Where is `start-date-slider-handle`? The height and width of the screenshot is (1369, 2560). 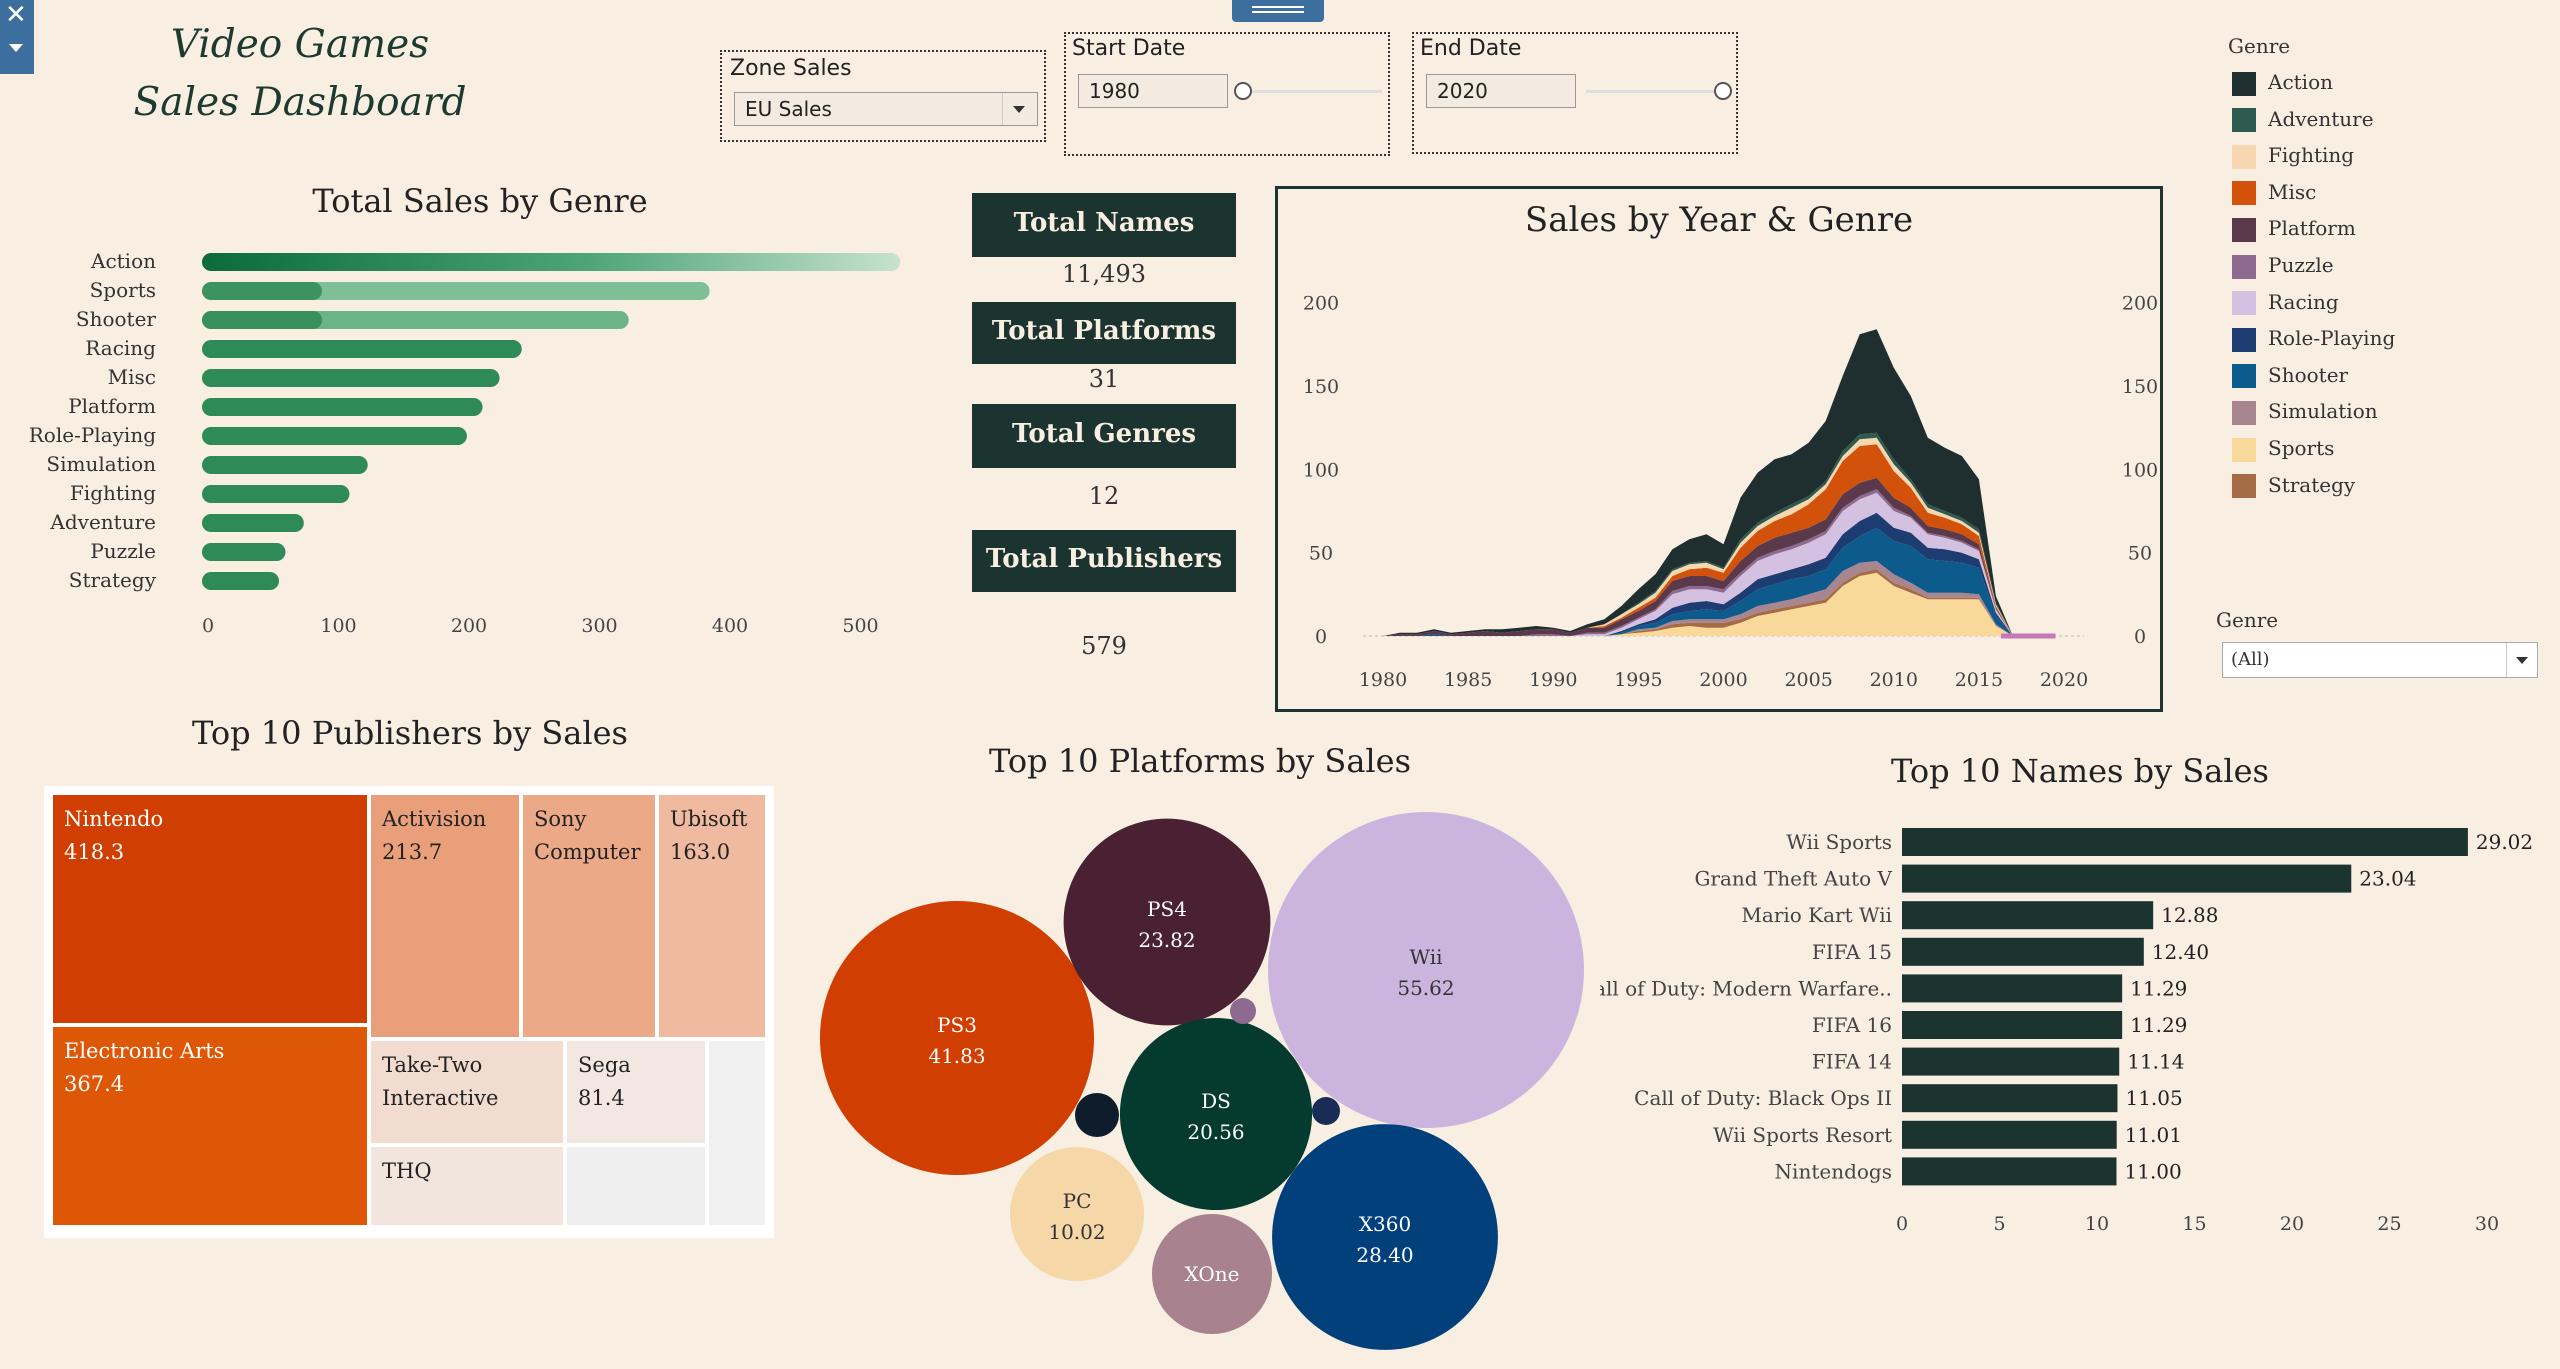 start-date-slider-handle is located at coordinates (1243, 91).